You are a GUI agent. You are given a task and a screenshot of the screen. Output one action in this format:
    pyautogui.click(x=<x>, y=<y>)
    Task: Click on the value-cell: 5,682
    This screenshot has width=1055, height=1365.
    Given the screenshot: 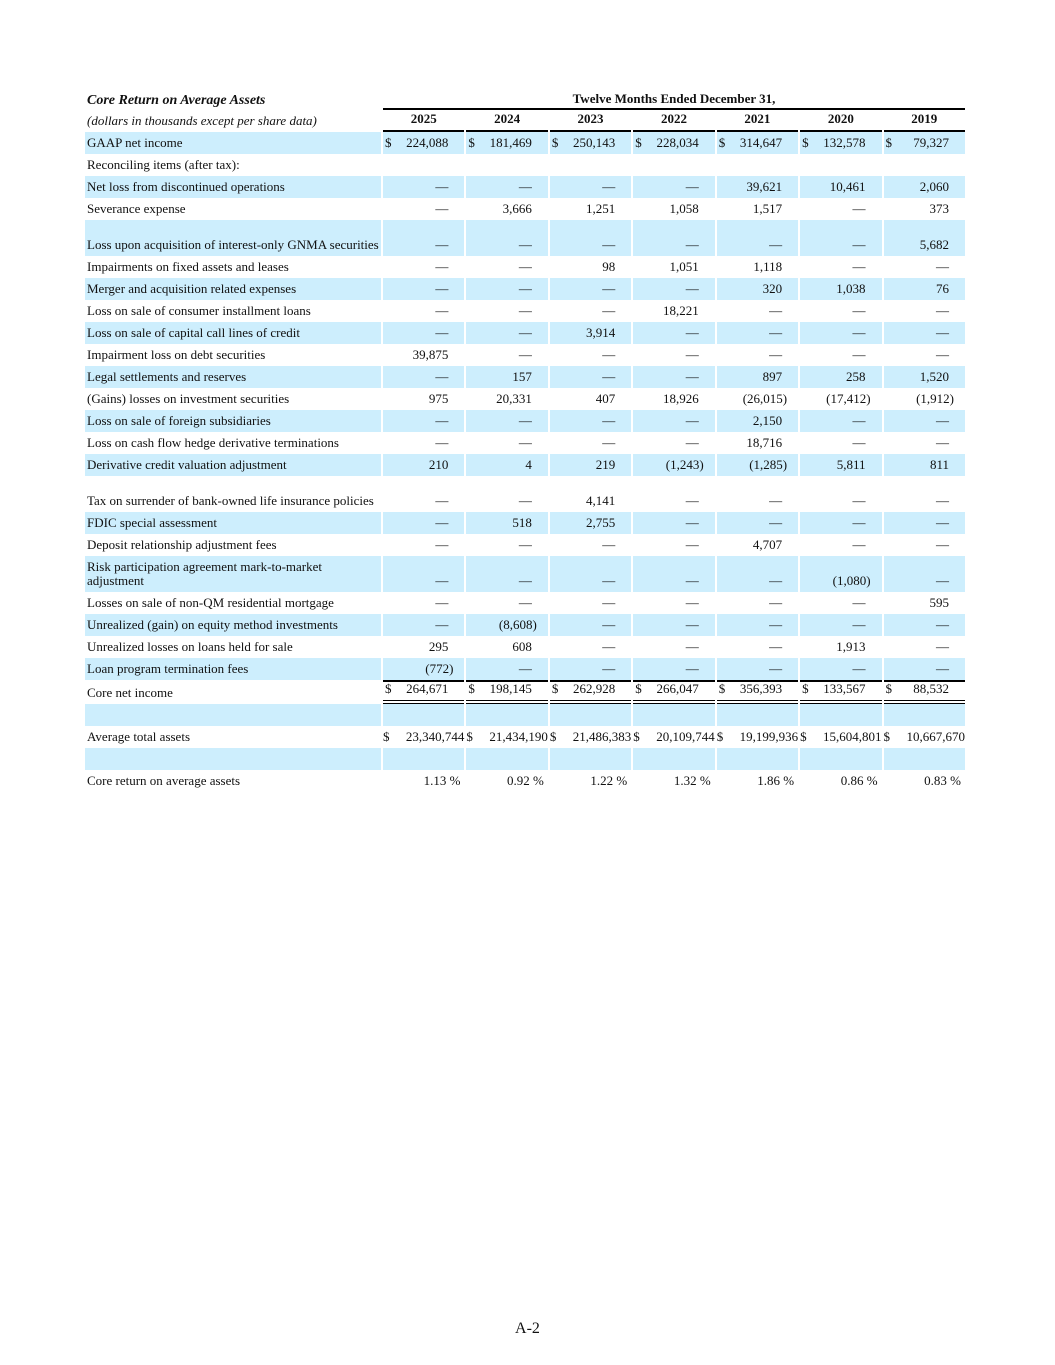 What is the action you would take?
    pyautogui.click(x=924, y=238)
    